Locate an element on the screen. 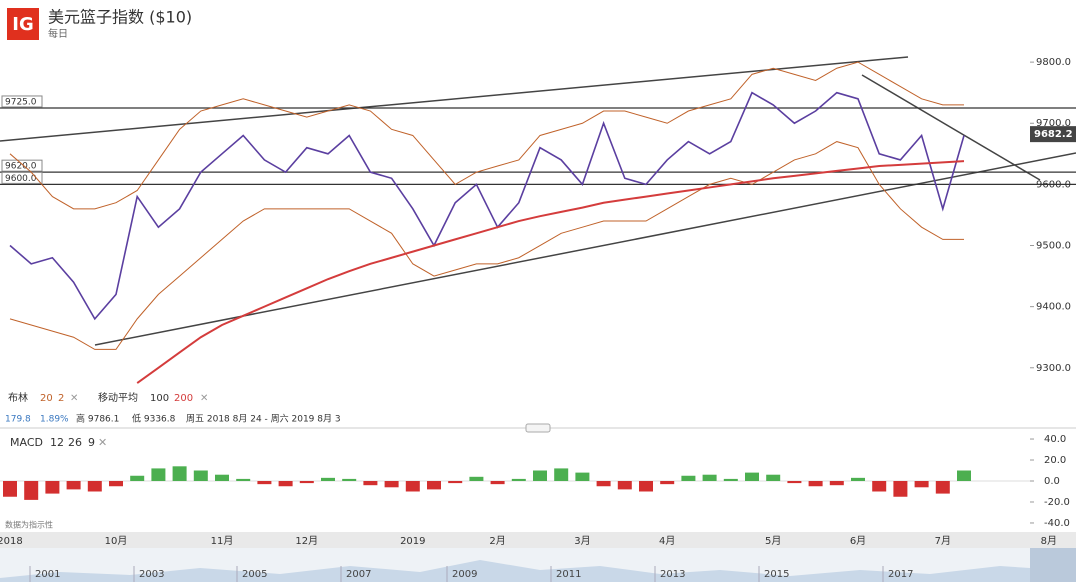  high: 高 9786.1 is located at coordinates (97, 419).